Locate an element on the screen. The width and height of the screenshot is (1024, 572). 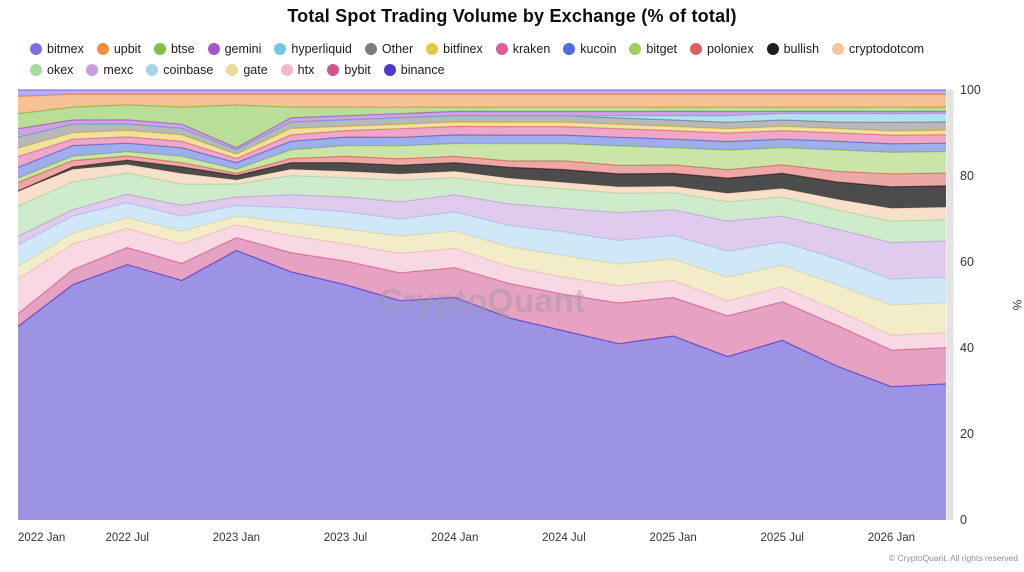
legend-dot-bitmex is located at coordinates (36, 48).